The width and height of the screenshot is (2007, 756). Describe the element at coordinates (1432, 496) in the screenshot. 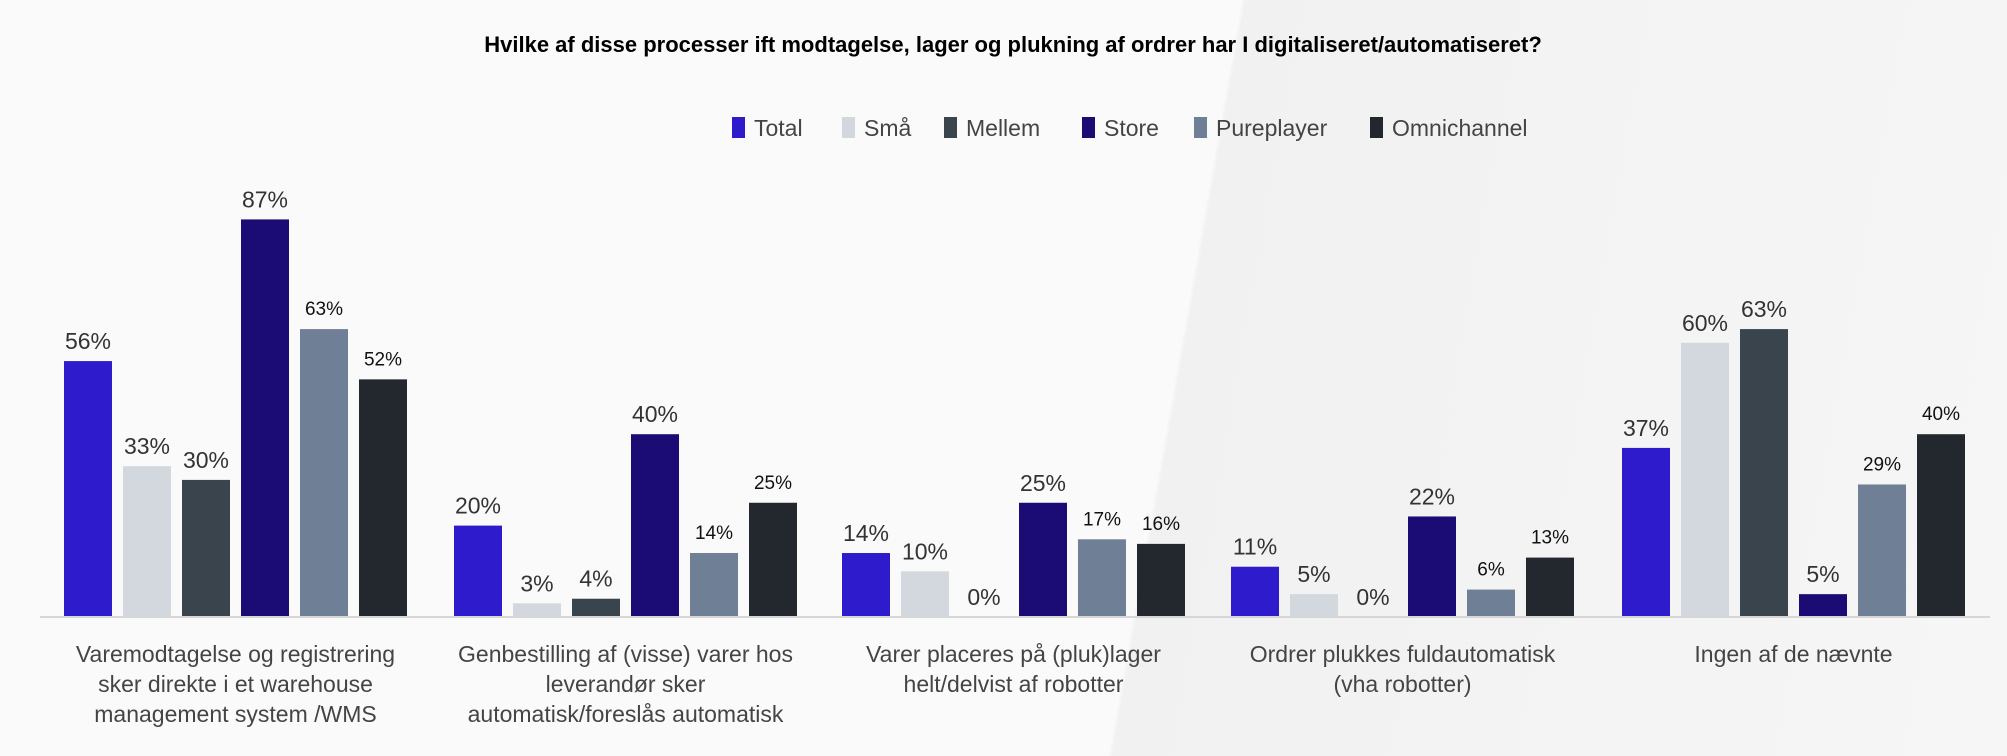

I see `data-label: 22%` at that location.